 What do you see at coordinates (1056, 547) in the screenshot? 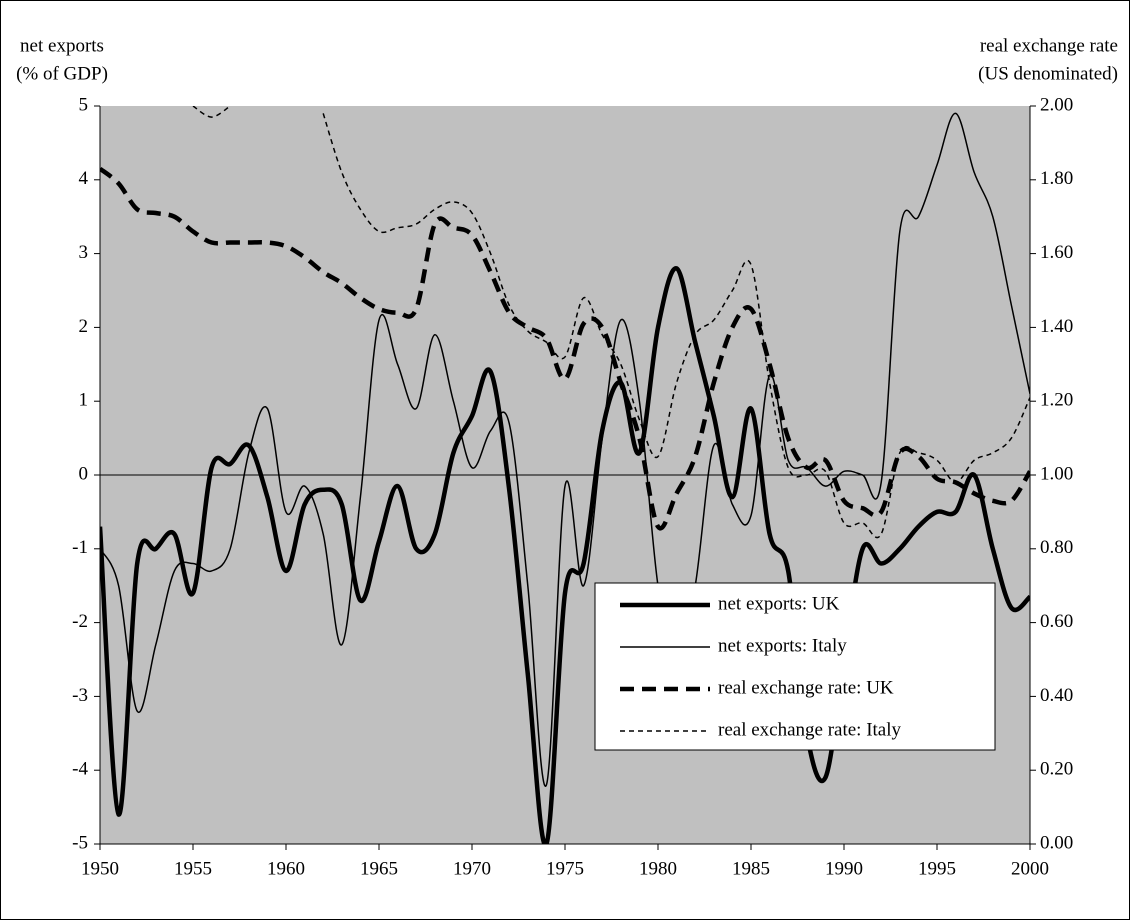
I see `y2-tick-label: 0.80` at bounding box center [1056, 547].